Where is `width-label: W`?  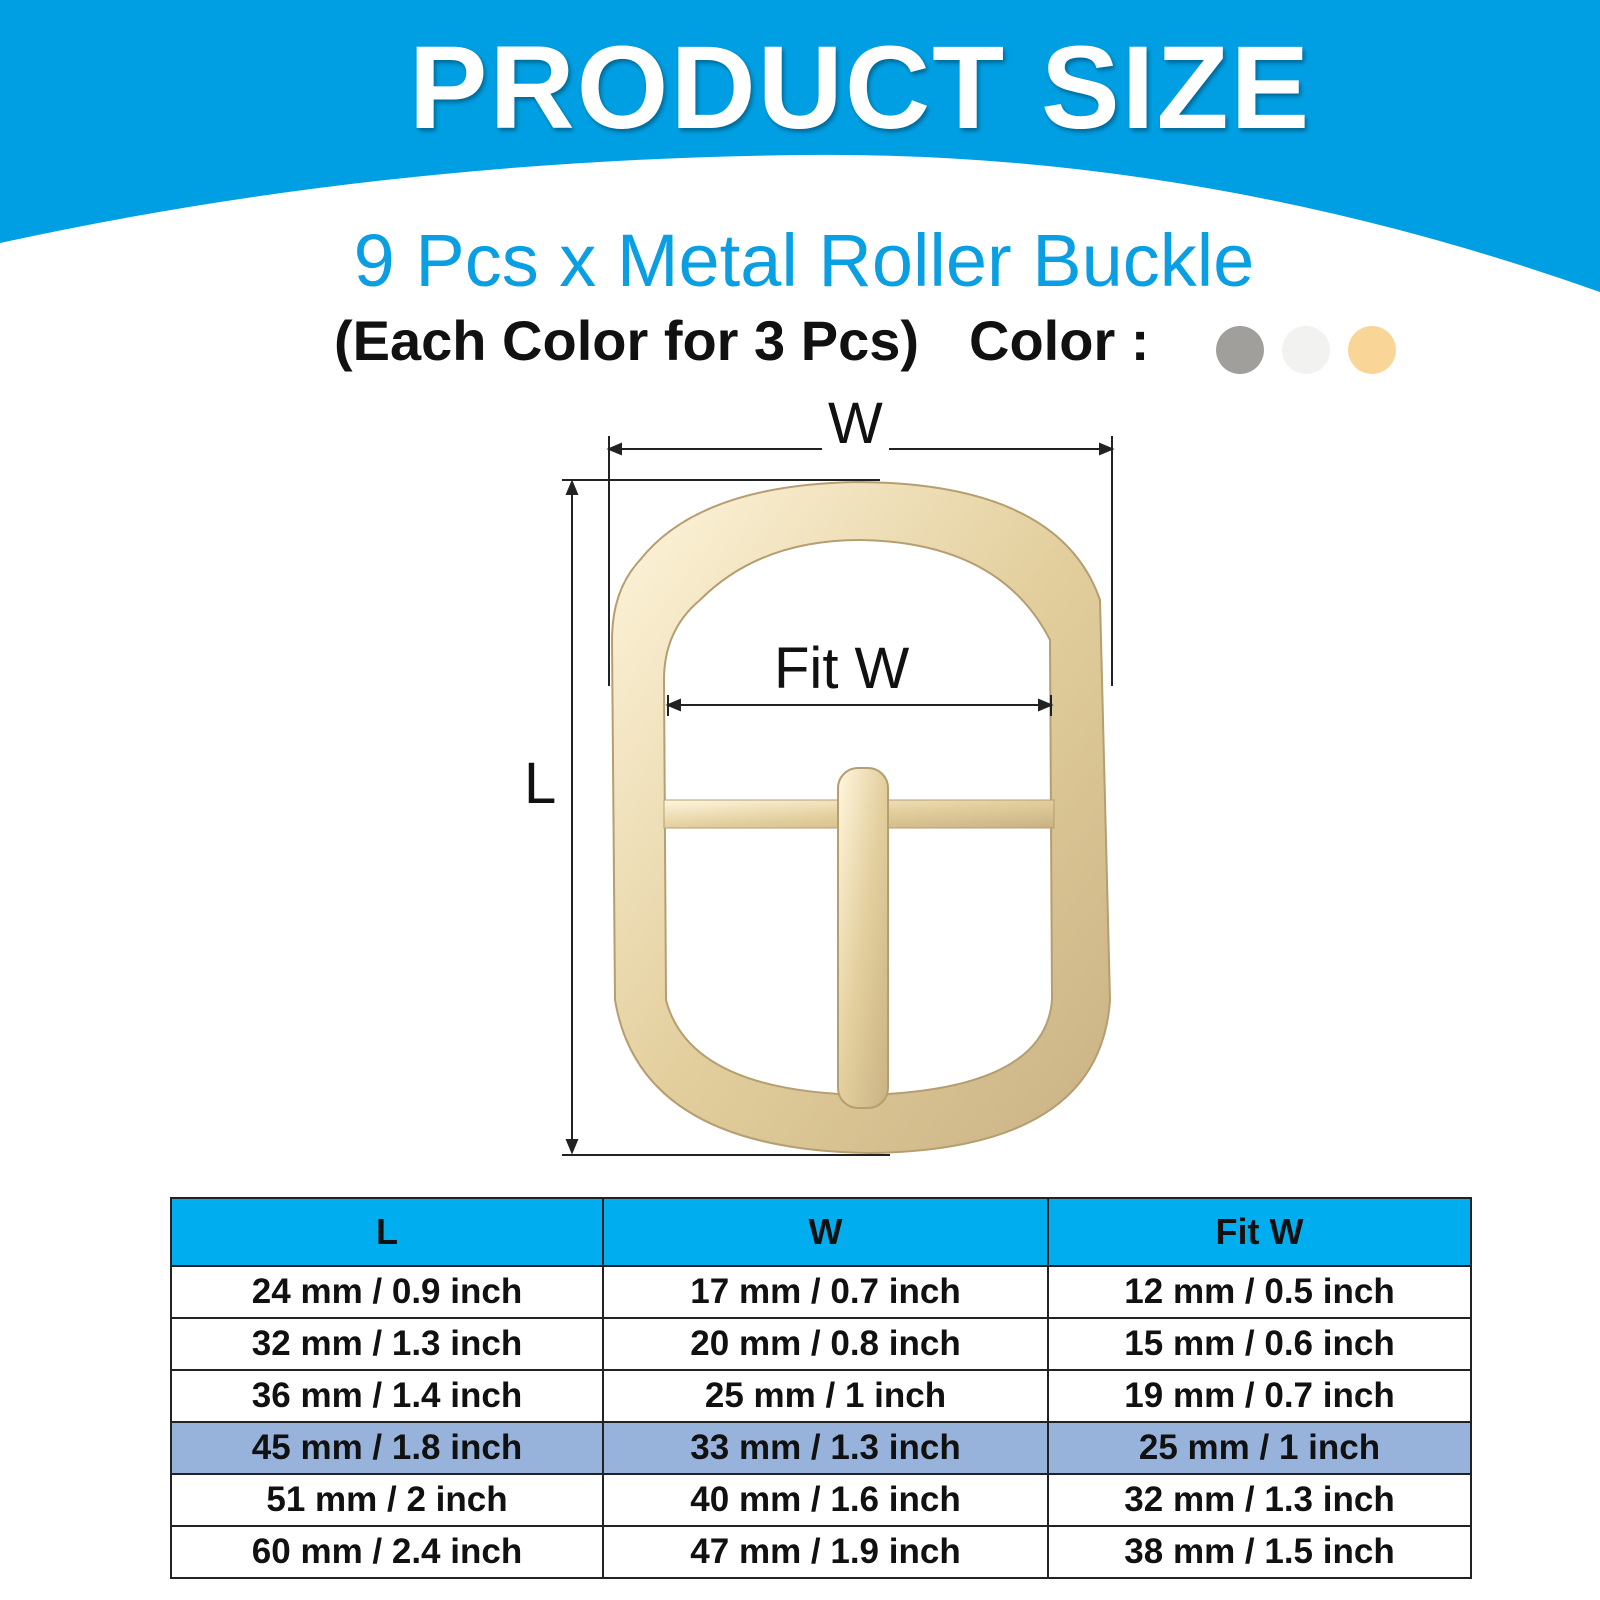
width-label: W is located at coordinates (855, 423).